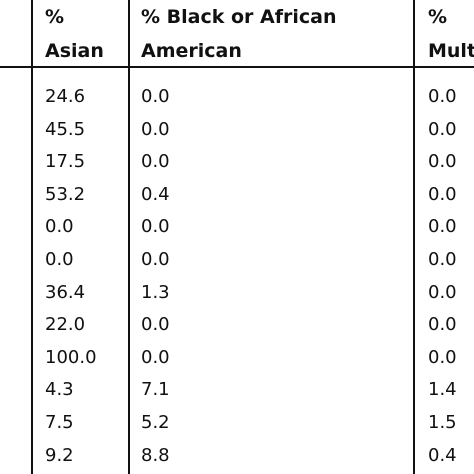 The image size is (474, 474). Describe the element at coordinates (155, 422) in the screenshot. I see `cell-black-african-american: 5.2` at that location.